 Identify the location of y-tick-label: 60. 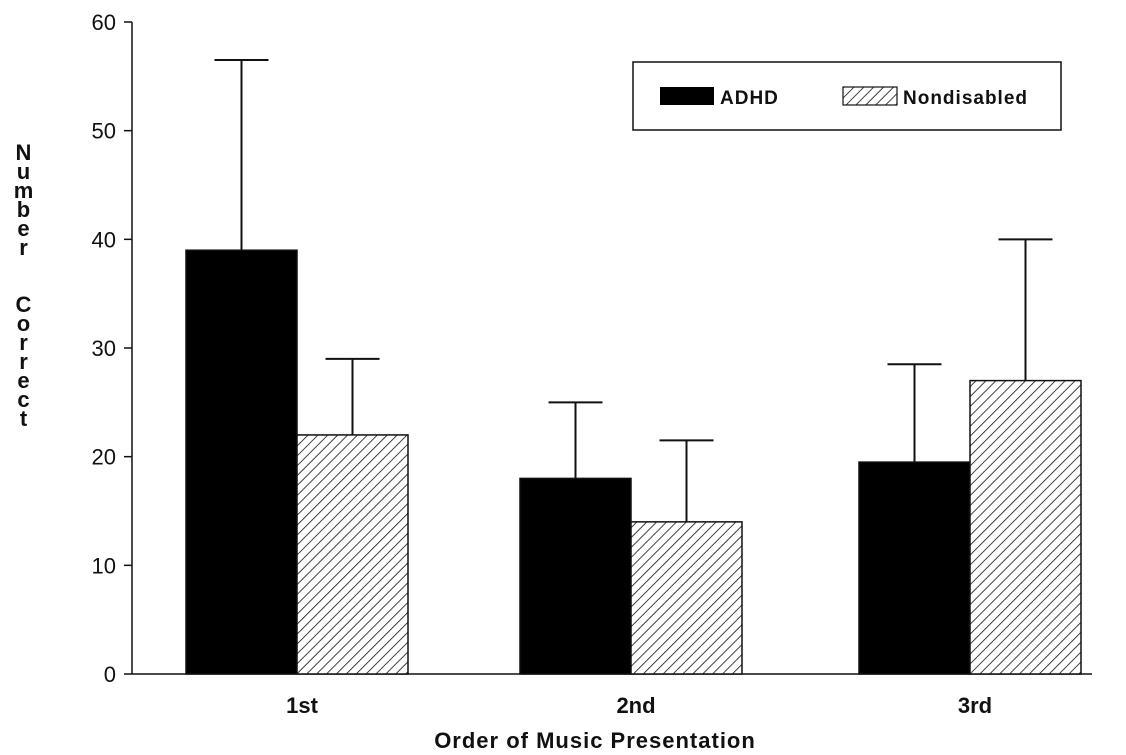
(104, 22).